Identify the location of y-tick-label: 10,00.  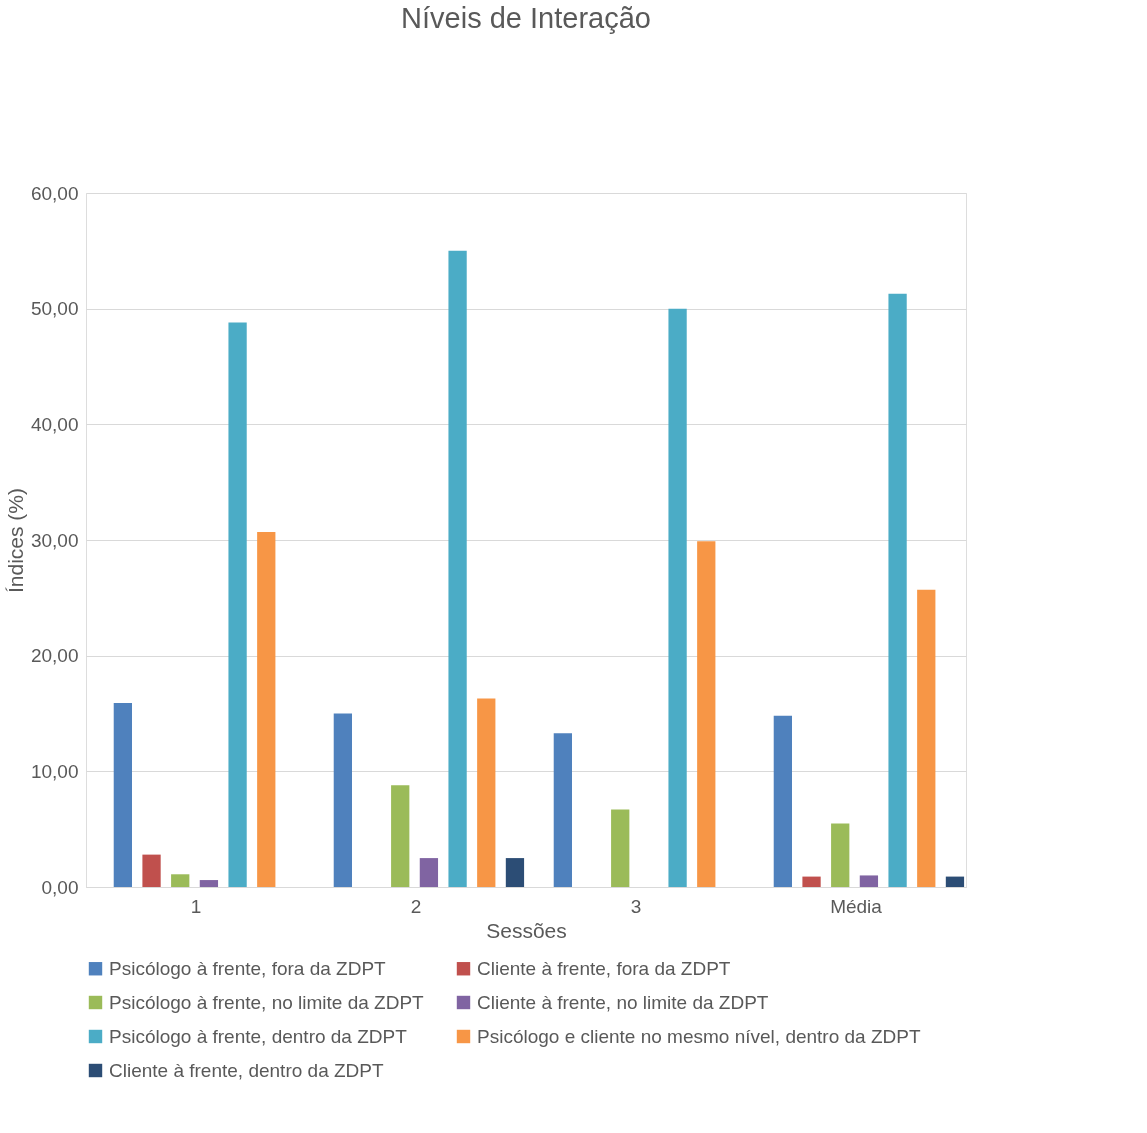
(54, 771).